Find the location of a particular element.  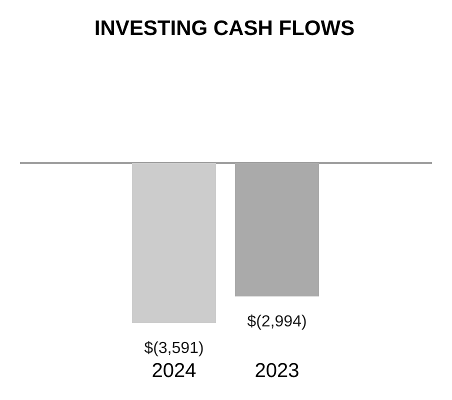

chart-title: INVESTING CASH FLOWS is located at coordinates (225, 28).